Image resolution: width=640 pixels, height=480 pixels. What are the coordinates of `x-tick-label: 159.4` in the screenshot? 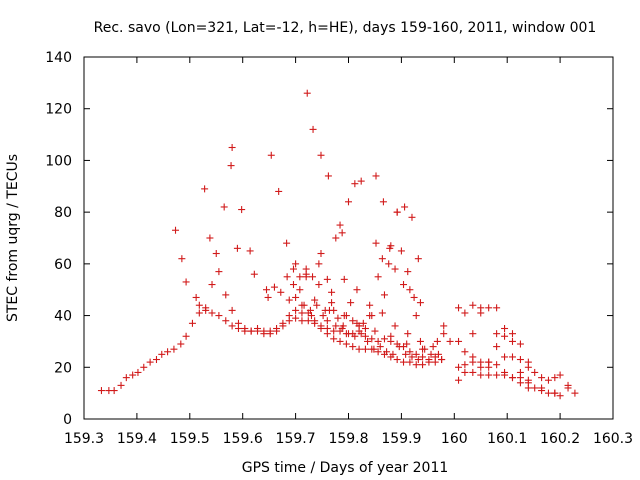 It's located at (137, 439).